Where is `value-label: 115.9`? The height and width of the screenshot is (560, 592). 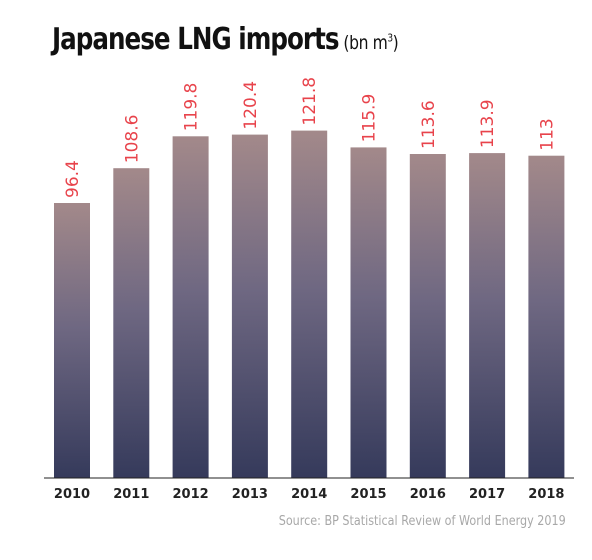
value-label: 115.9 is located at coordinates (370, 118).